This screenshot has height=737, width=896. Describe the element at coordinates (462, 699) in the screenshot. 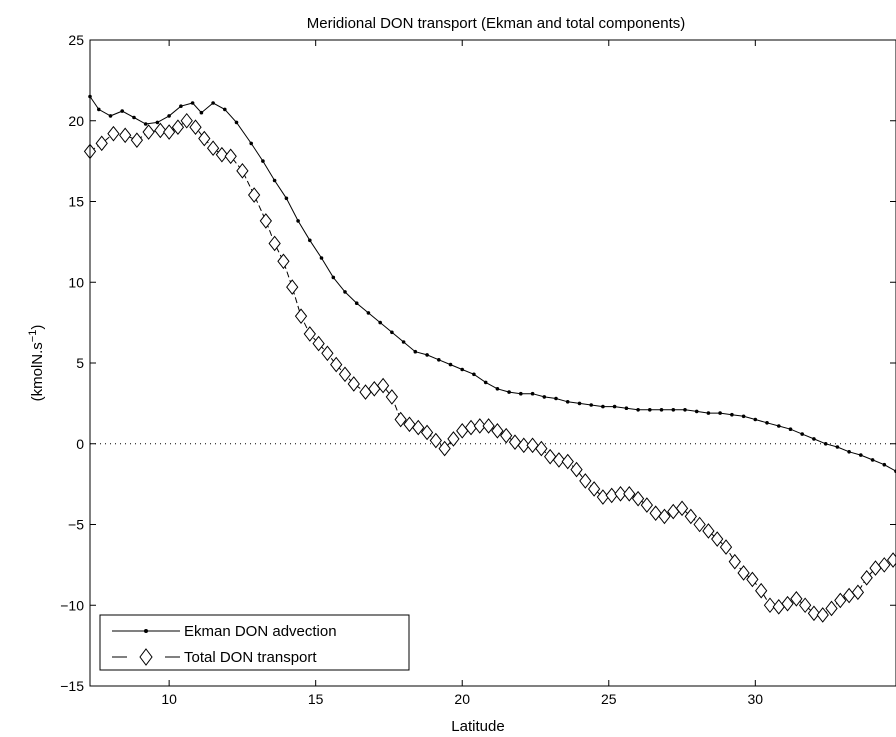

I see `x-tick-label: 20` at that location.